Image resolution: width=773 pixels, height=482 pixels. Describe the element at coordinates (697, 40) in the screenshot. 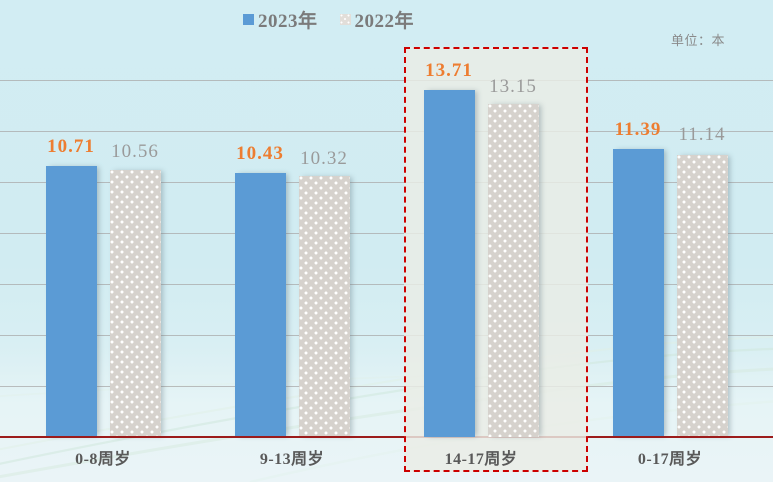

I see `unit-note: 单位：本` at that location.